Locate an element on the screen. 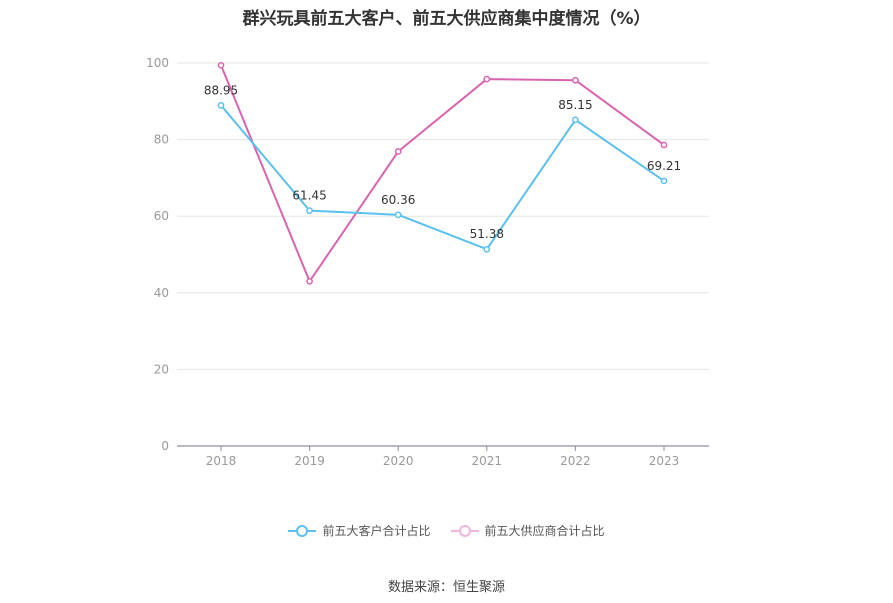 The width and height of the screenshot is (893, 603). legend-label-customers: 前五大客户合计占比 is located at coordinates (376, 531).